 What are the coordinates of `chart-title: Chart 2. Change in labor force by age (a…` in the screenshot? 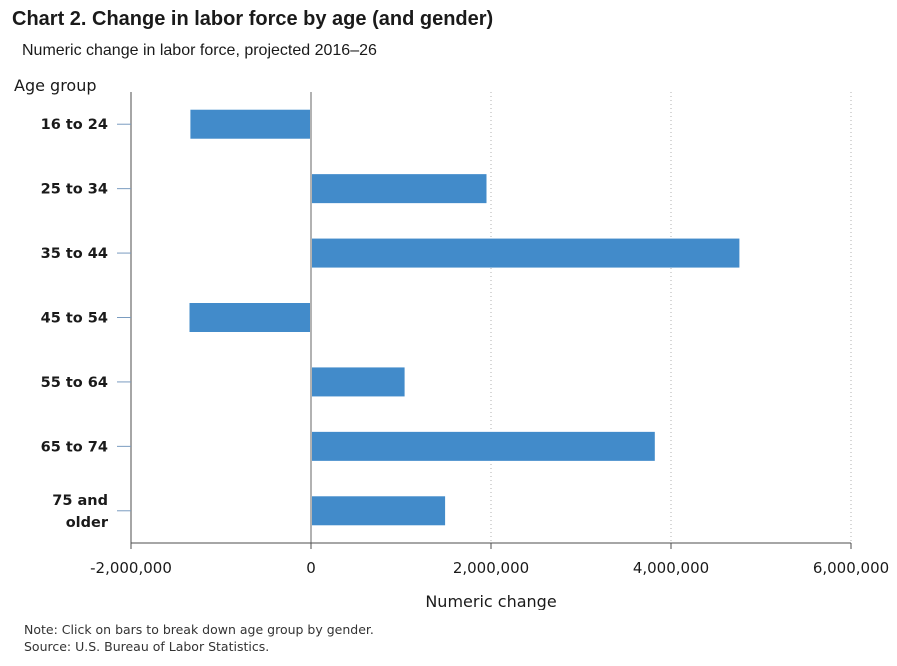 It's located at (253, 19).